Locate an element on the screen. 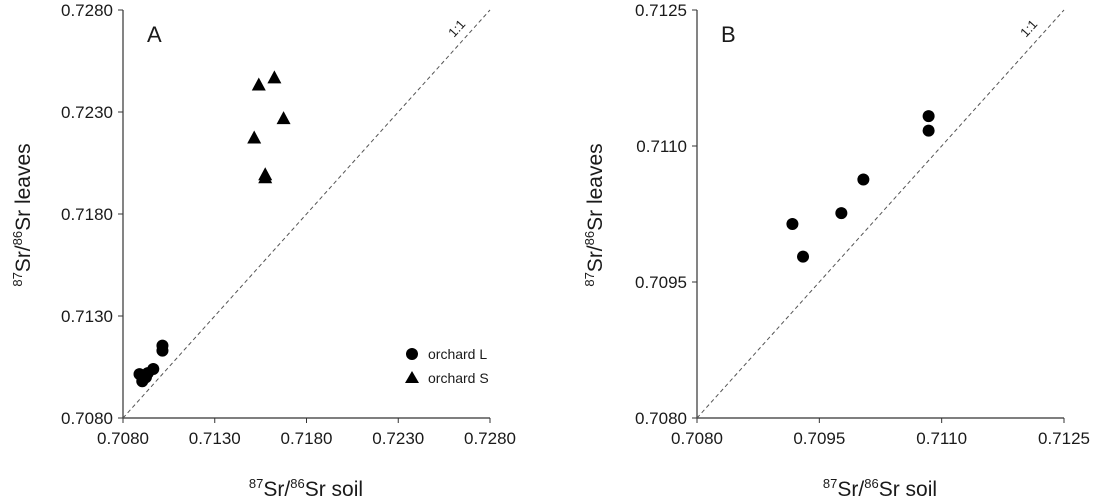 This screenshot has height=500, width=1094. x-tick-label: 0.7180 is located at coordinates (307, 438).